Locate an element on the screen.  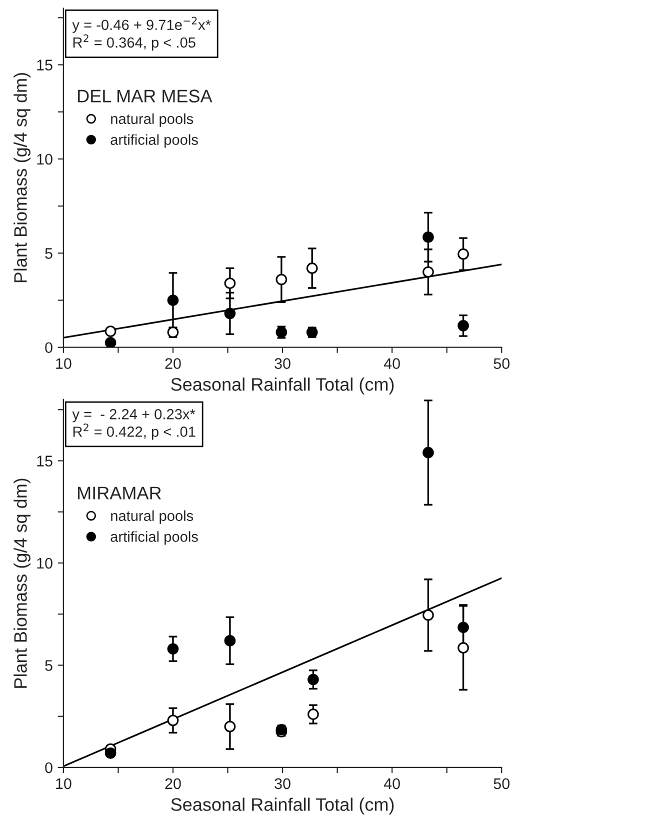
text: y = -0.46 + 9.71e$^{−2}$x* R$^{2}$ = 0.364, p < .05 is located at coordinates (141, 33).